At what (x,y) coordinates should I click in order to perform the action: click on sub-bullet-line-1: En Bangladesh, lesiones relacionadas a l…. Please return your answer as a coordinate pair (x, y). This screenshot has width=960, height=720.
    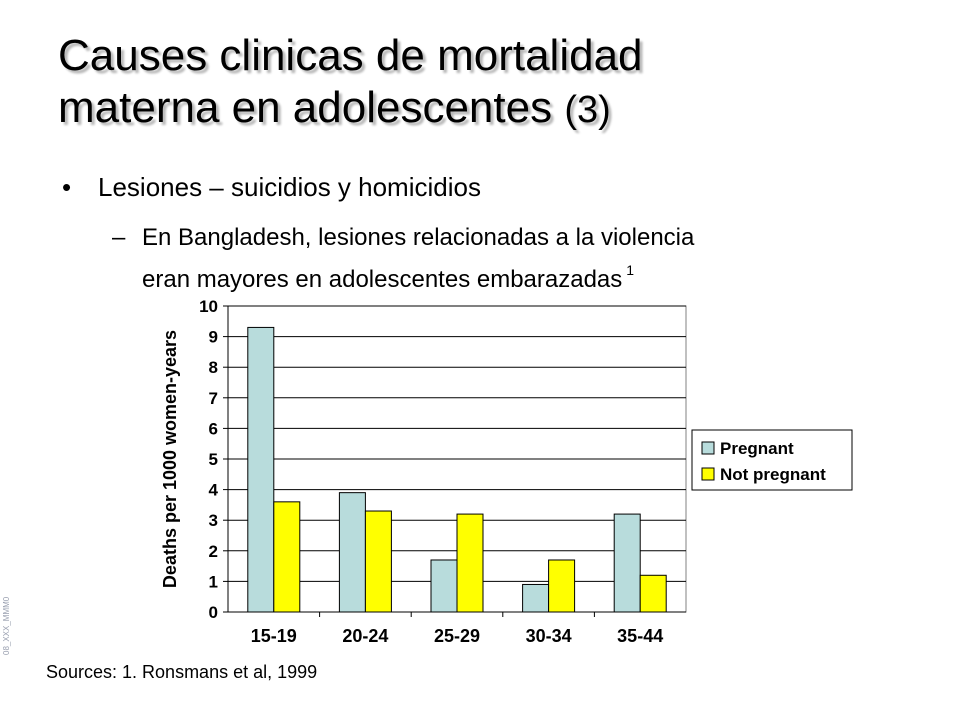
    Looking at the image, I should click on (418, 237).